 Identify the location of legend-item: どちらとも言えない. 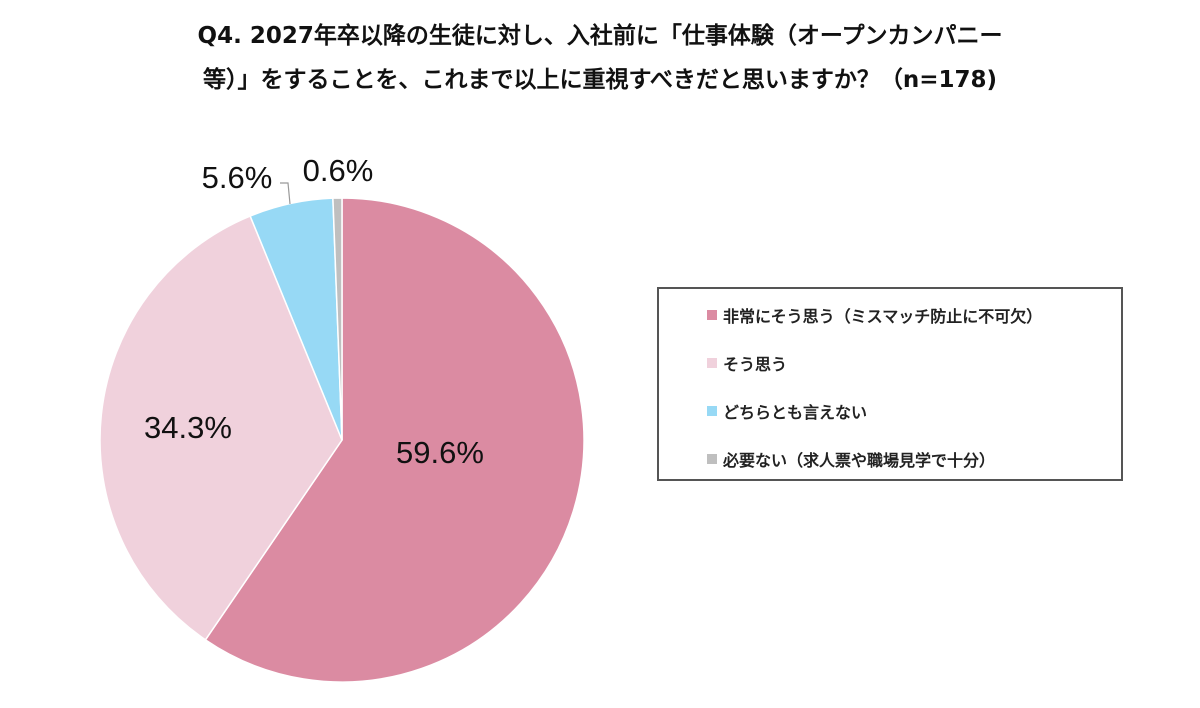
(787, 411).